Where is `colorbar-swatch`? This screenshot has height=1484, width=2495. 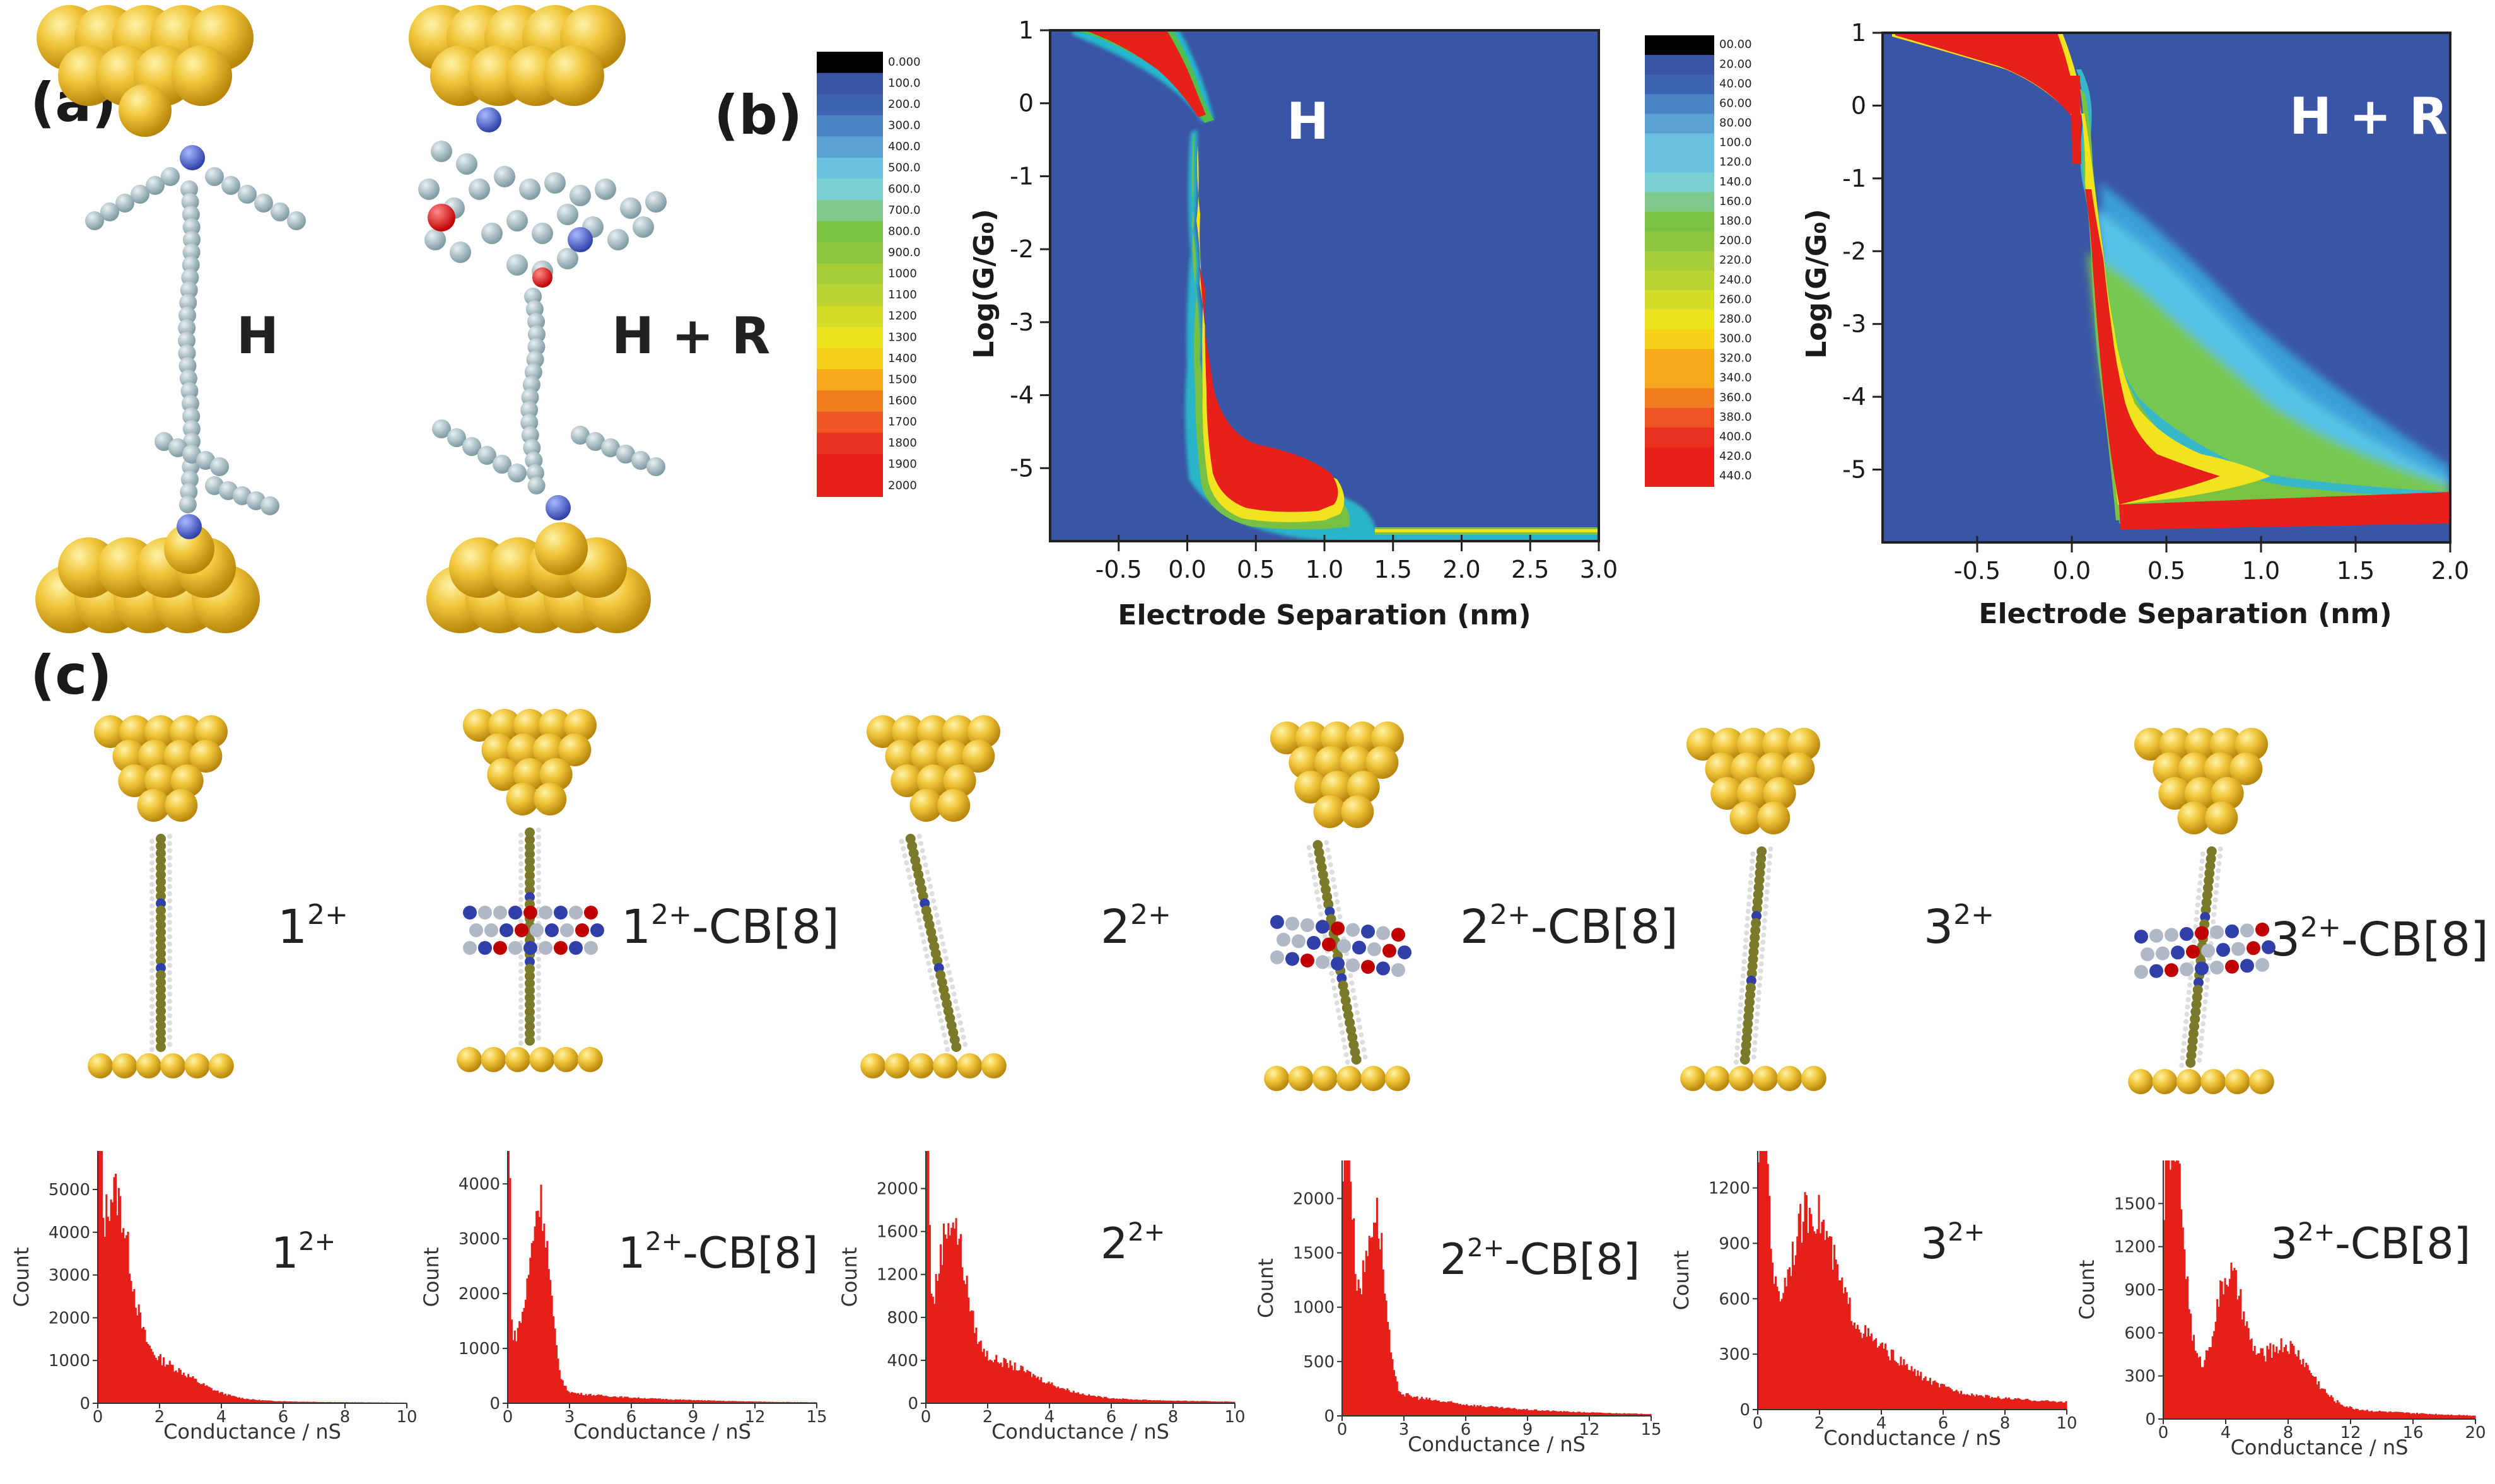 colorbar-swatch is located at coordinates (1679, 437).